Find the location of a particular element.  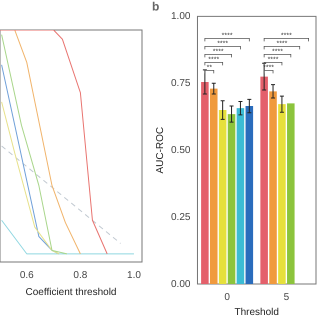

x-tick-label: 1.0 is located at coordinates (134, 275).